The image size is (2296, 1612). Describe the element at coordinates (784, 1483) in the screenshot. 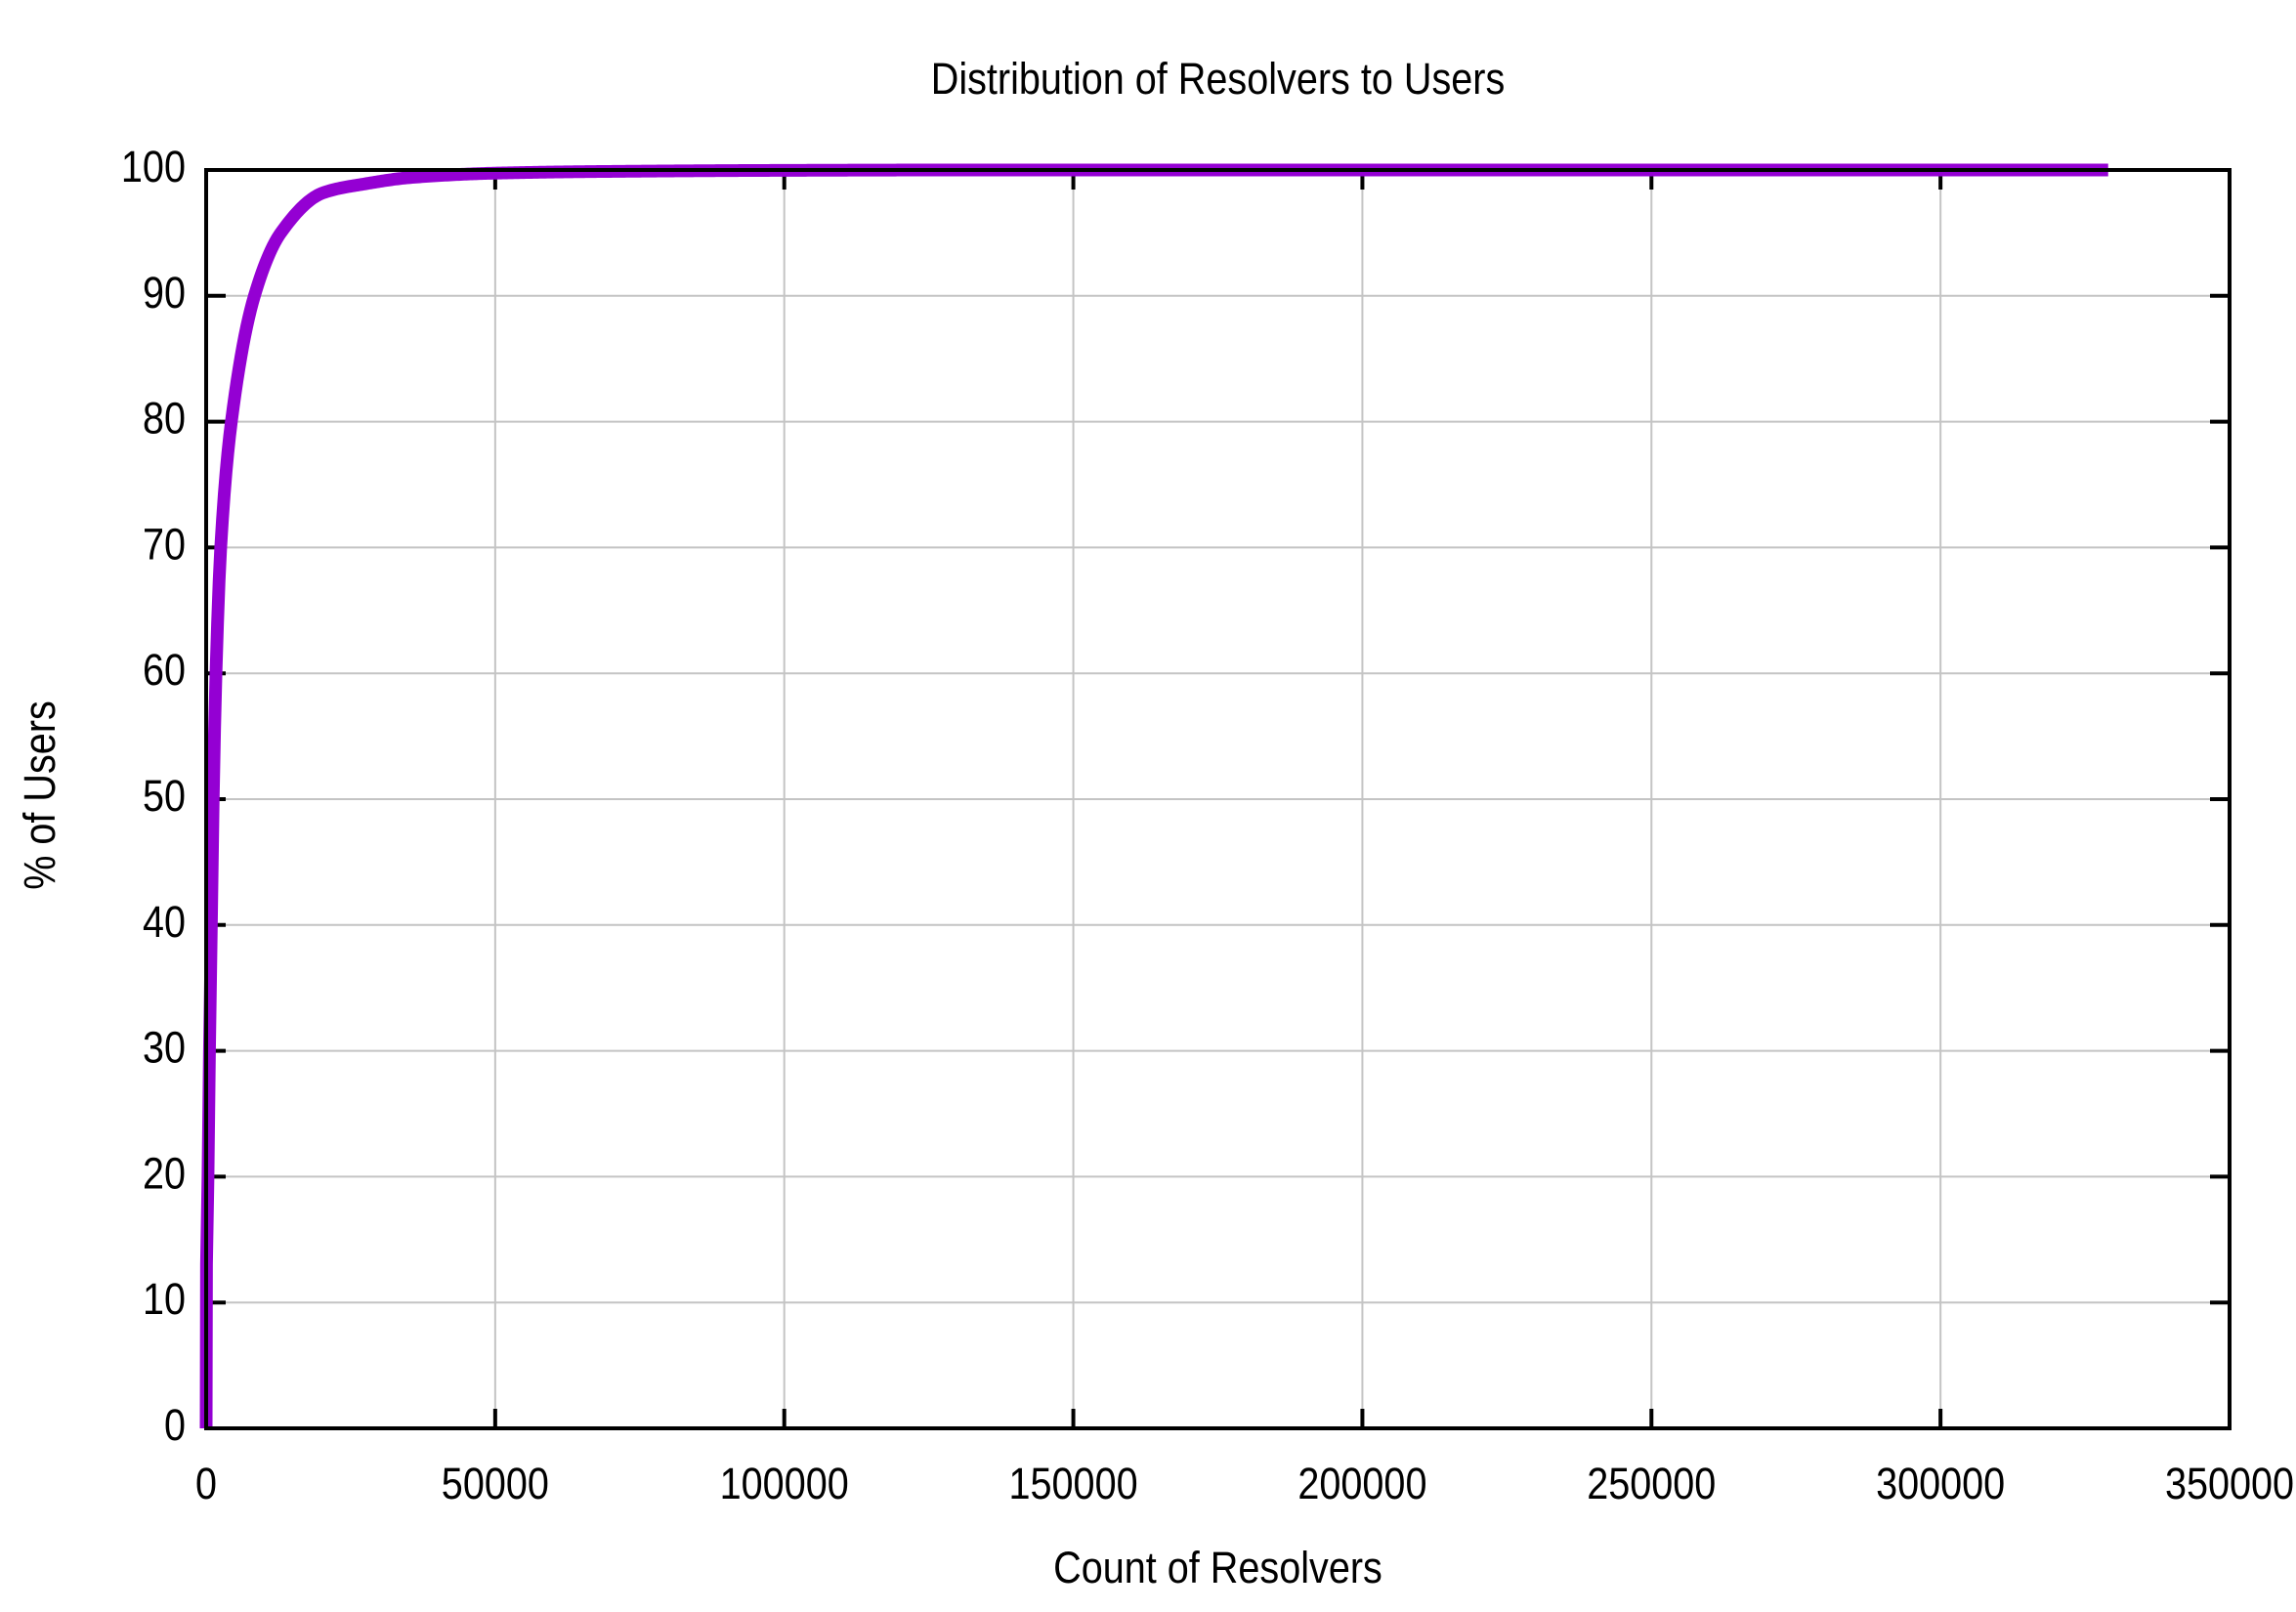

I see `x-tick-label: 100000` at that location.